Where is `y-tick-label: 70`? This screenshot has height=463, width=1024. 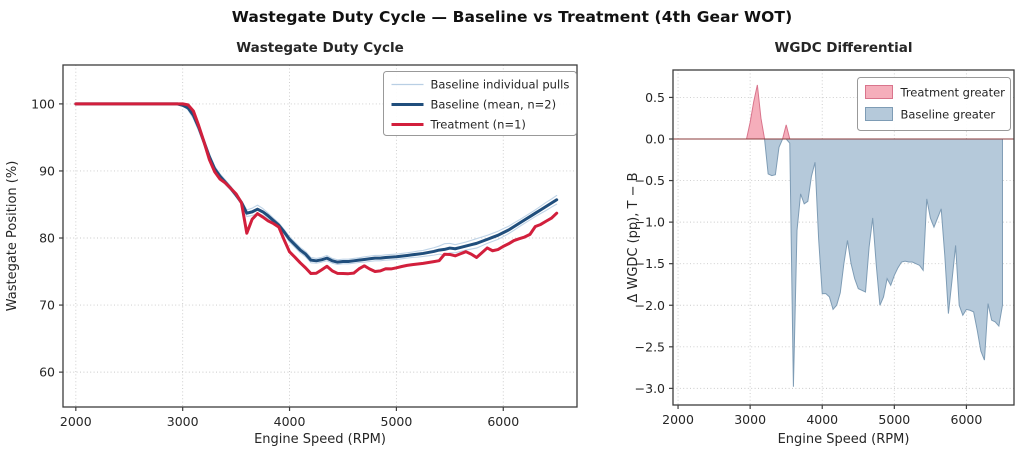 y-tick-label: 70 is located at coordinates (47, 305).